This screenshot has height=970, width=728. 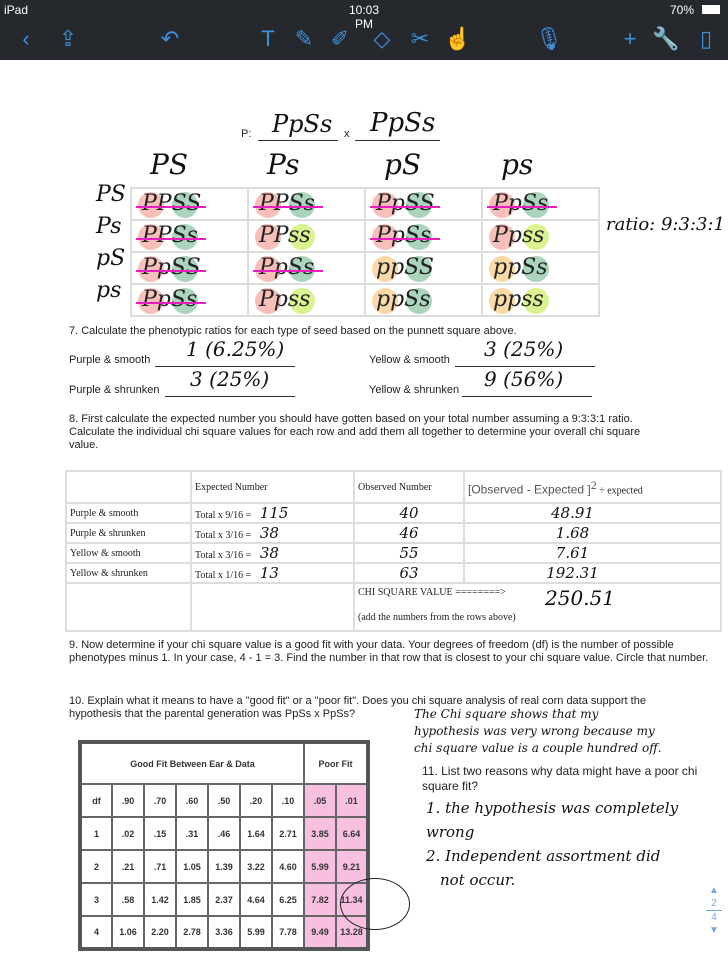 What do you see at coordinates (347, 134) in the screenshot?
I see `cross-symbol: x` at bounding box center [347, 134].